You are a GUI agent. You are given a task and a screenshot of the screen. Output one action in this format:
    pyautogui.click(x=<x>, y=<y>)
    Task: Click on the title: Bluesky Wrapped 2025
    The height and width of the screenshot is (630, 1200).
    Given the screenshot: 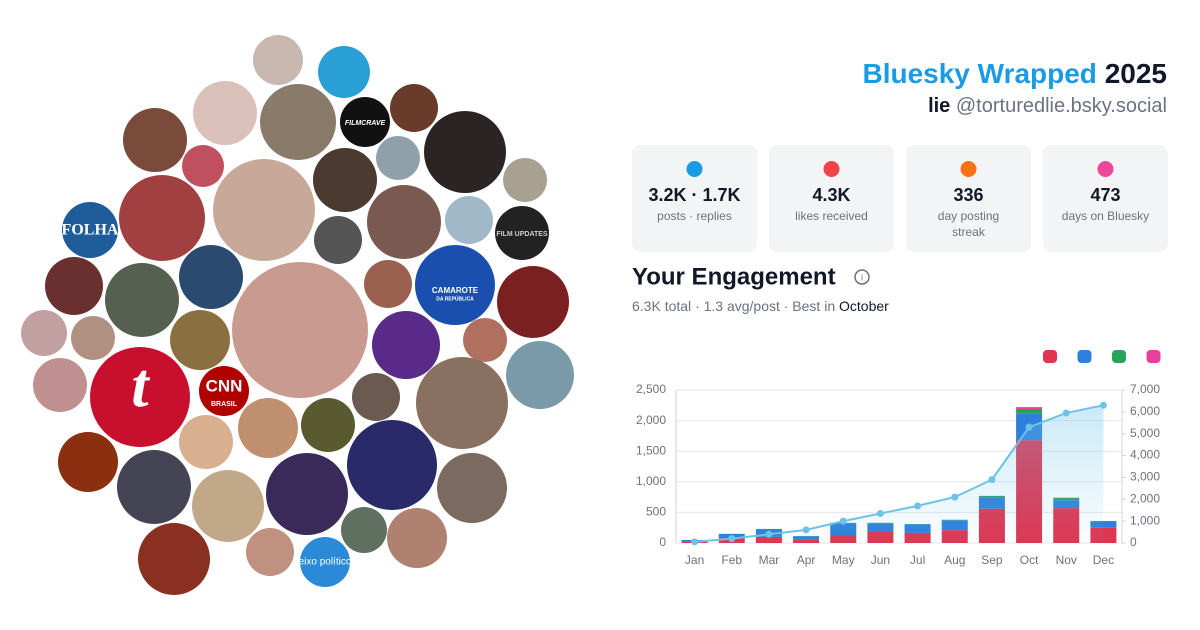 What is the action you would take?
    pyautogui.click(x=1014, y=73)
    